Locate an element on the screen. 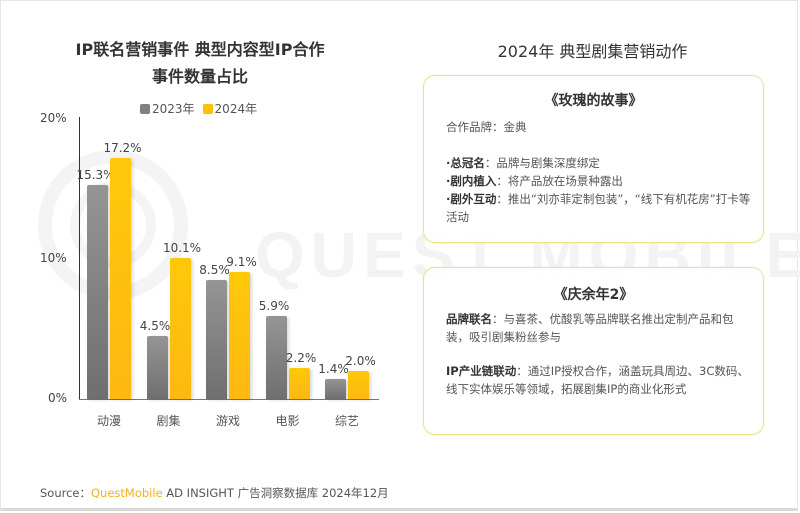  bar-value-label: 8.5% is located at coordinates (214, 270).